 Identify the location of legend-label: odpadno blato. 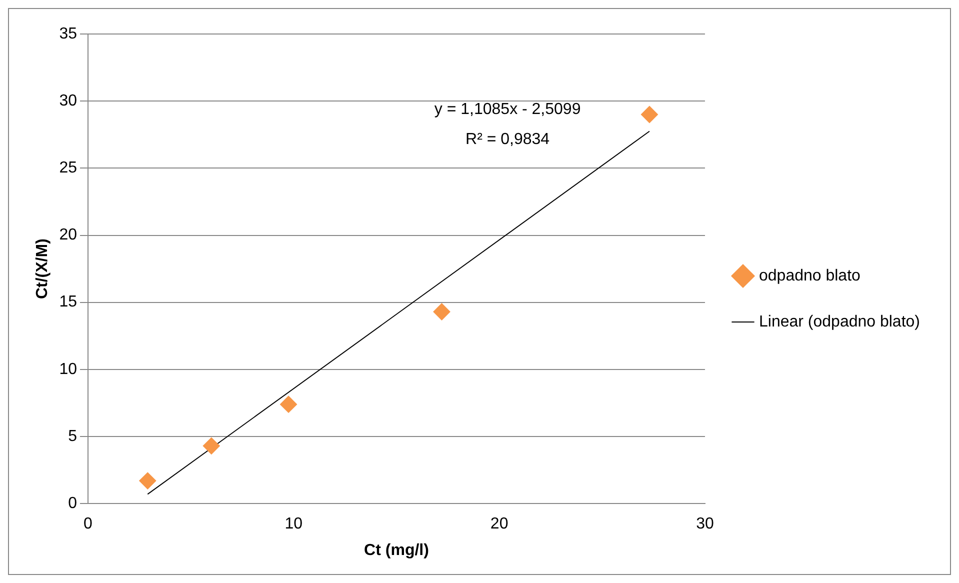
(809, 275).